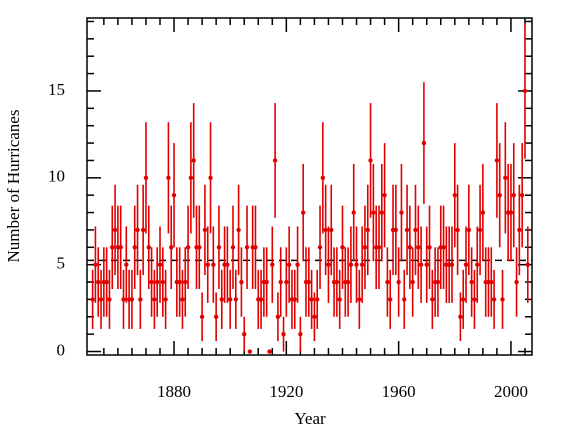 Image resolution: width=576 pixels, height=432 pixels. Describe the element at coordinates (13, 186) in the screenshot. I see `y-axis-label: Number of Hurricanes` at that location.